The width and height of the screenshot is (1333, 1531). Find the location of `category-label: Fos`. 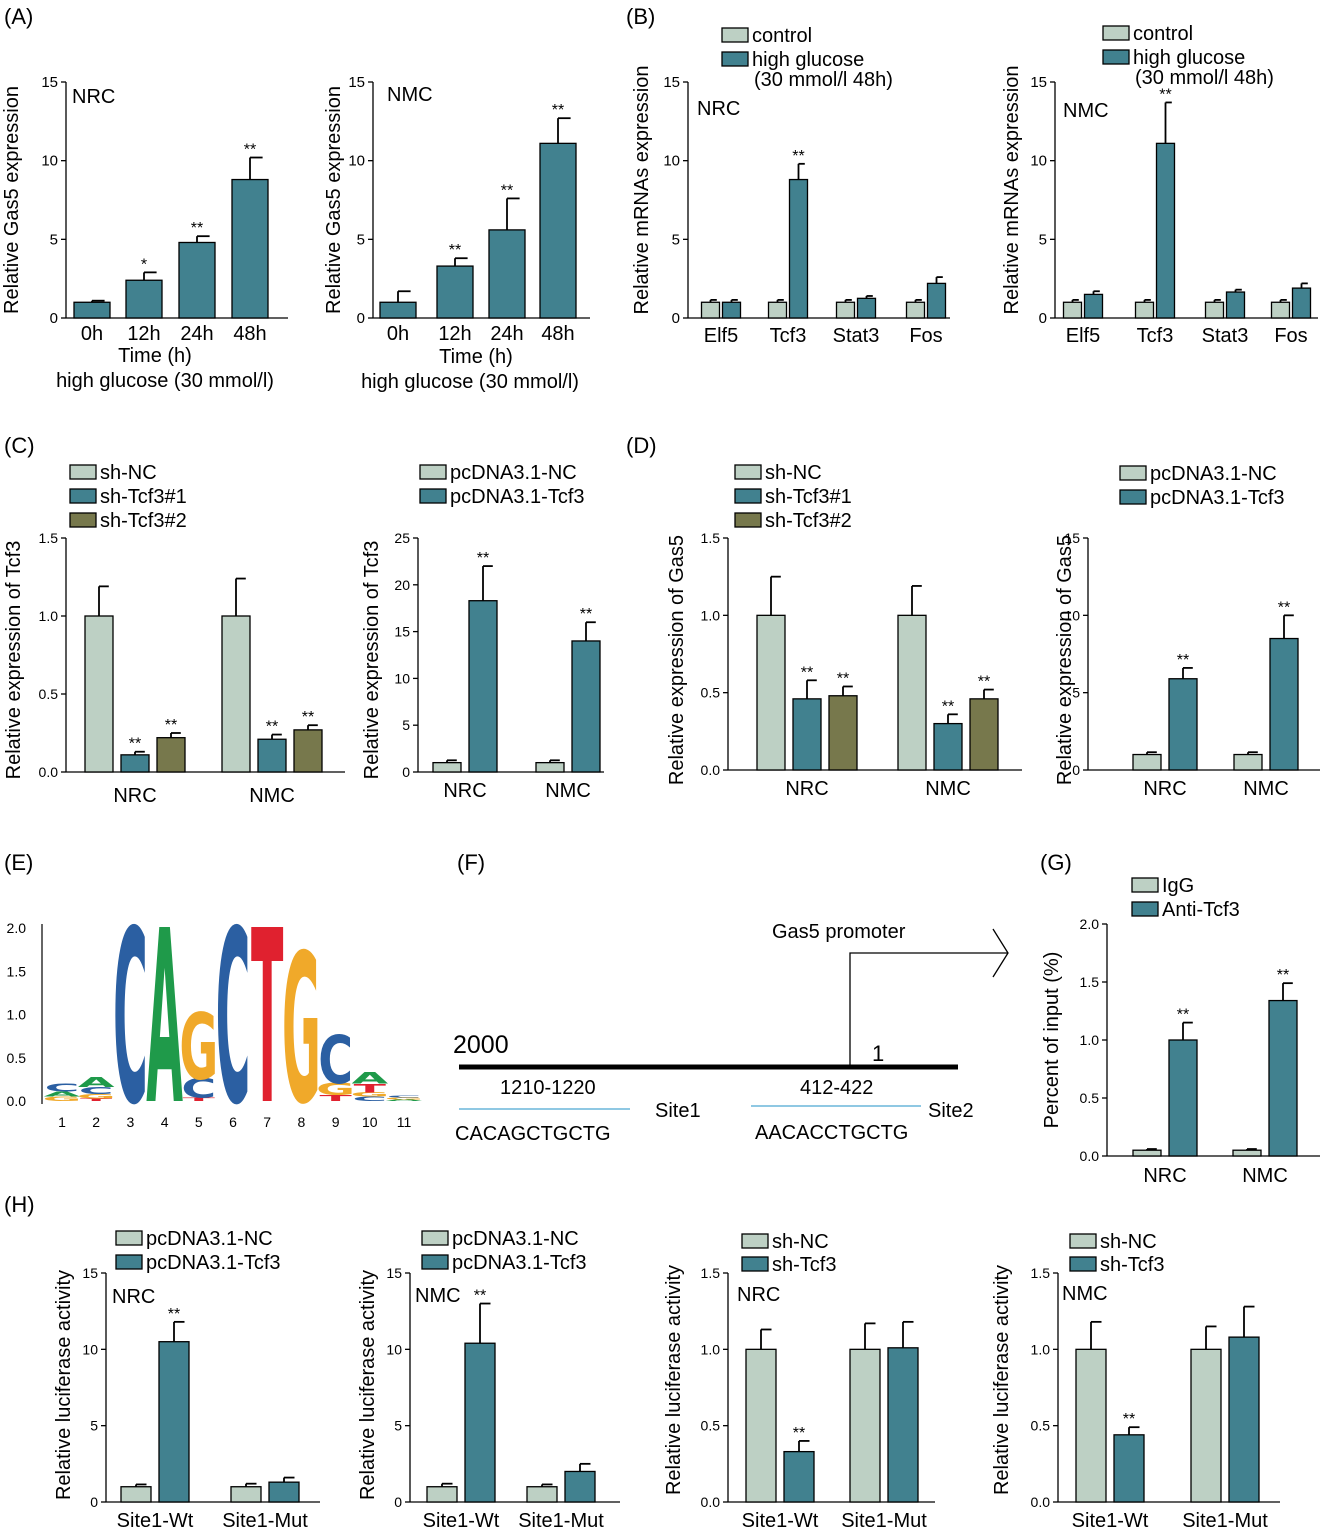

category-label: Fos is located at coordinates (1290, 336).